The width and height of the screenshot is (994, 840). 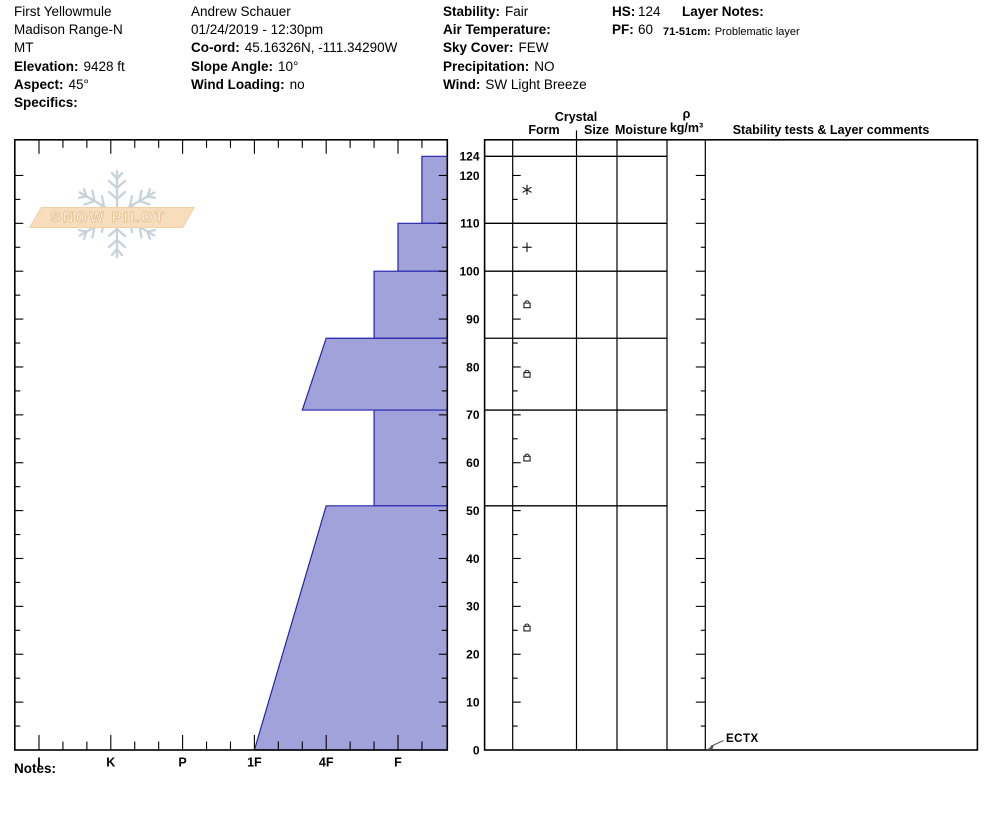 I want to click on site-aspect: Aspect: 45°, so click(x=51, y=84).